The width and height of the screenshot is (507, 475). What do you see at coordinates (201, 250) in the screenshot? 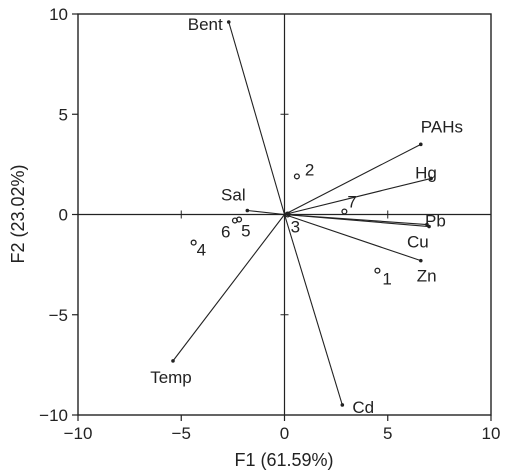
I see `point-label-4: 4` at bounding box center [201, 250].